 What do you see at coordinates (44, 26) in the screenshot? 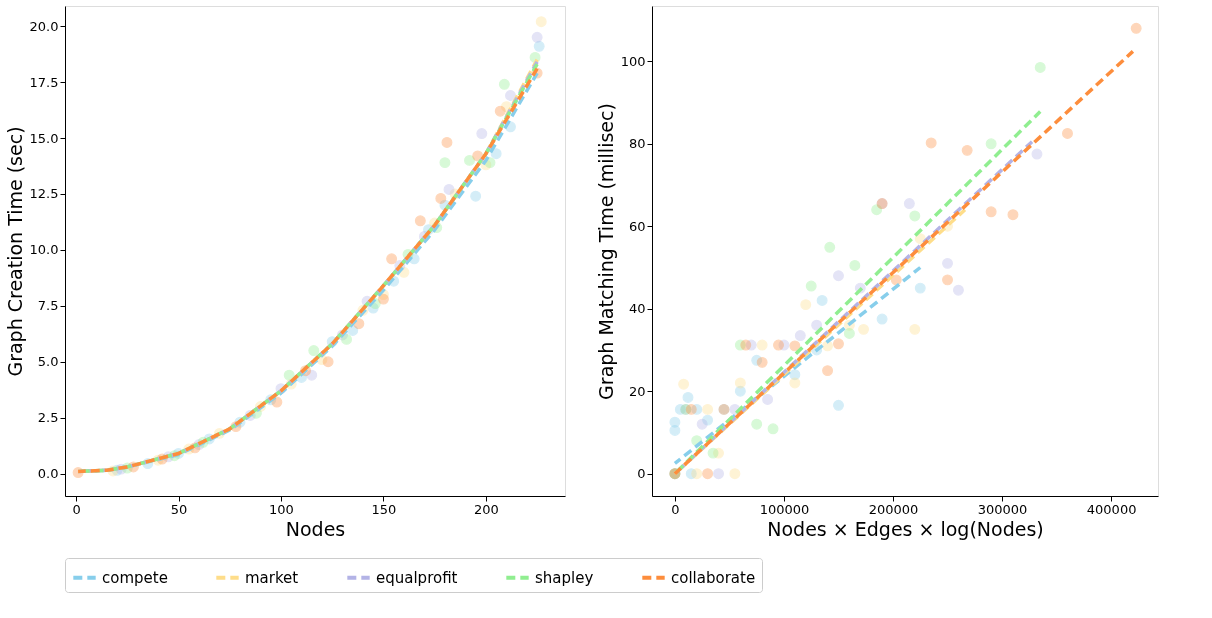
I see `y-tick-label: 20.0` at bounding box center [44, 26].